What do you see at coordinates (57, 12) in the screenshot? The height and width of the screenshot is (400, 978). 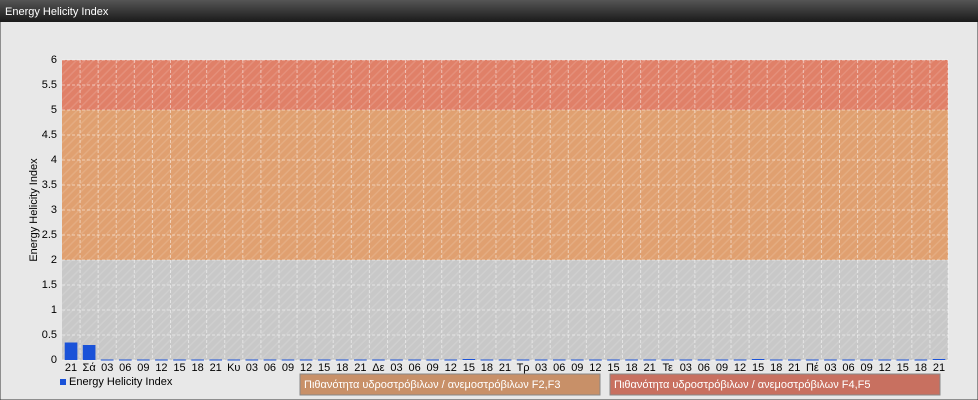 I see `window-title: Energy Helicity Index` at bounding box center [57, 12].